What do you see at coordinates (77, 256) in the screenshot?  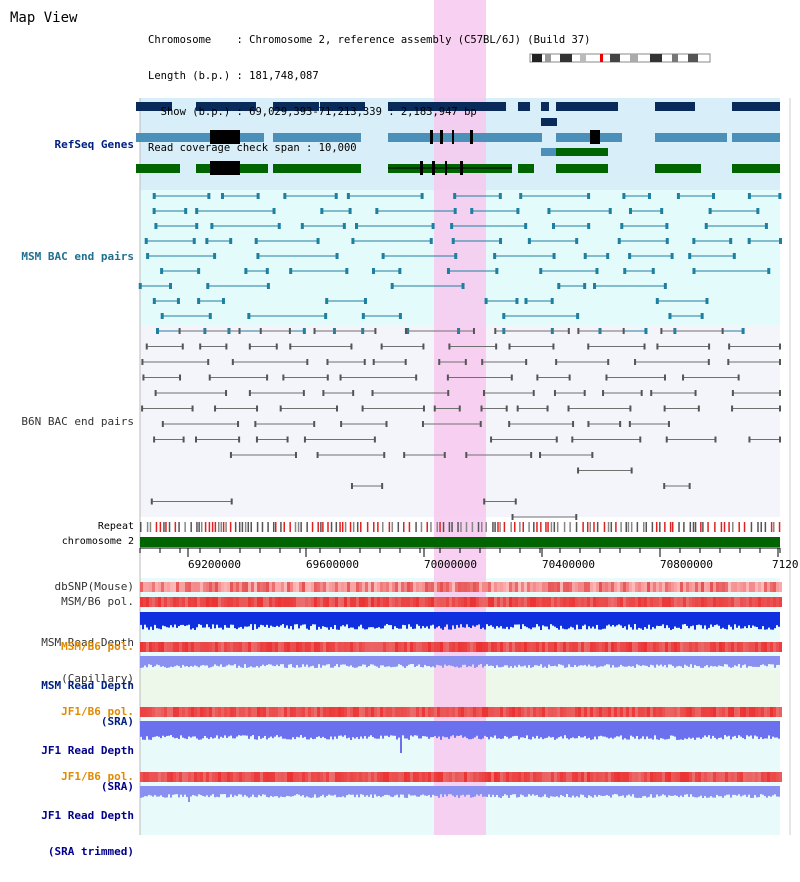 I see `msm-bac-label: MSM BAC end pairs` at bounding box center [77, 256].